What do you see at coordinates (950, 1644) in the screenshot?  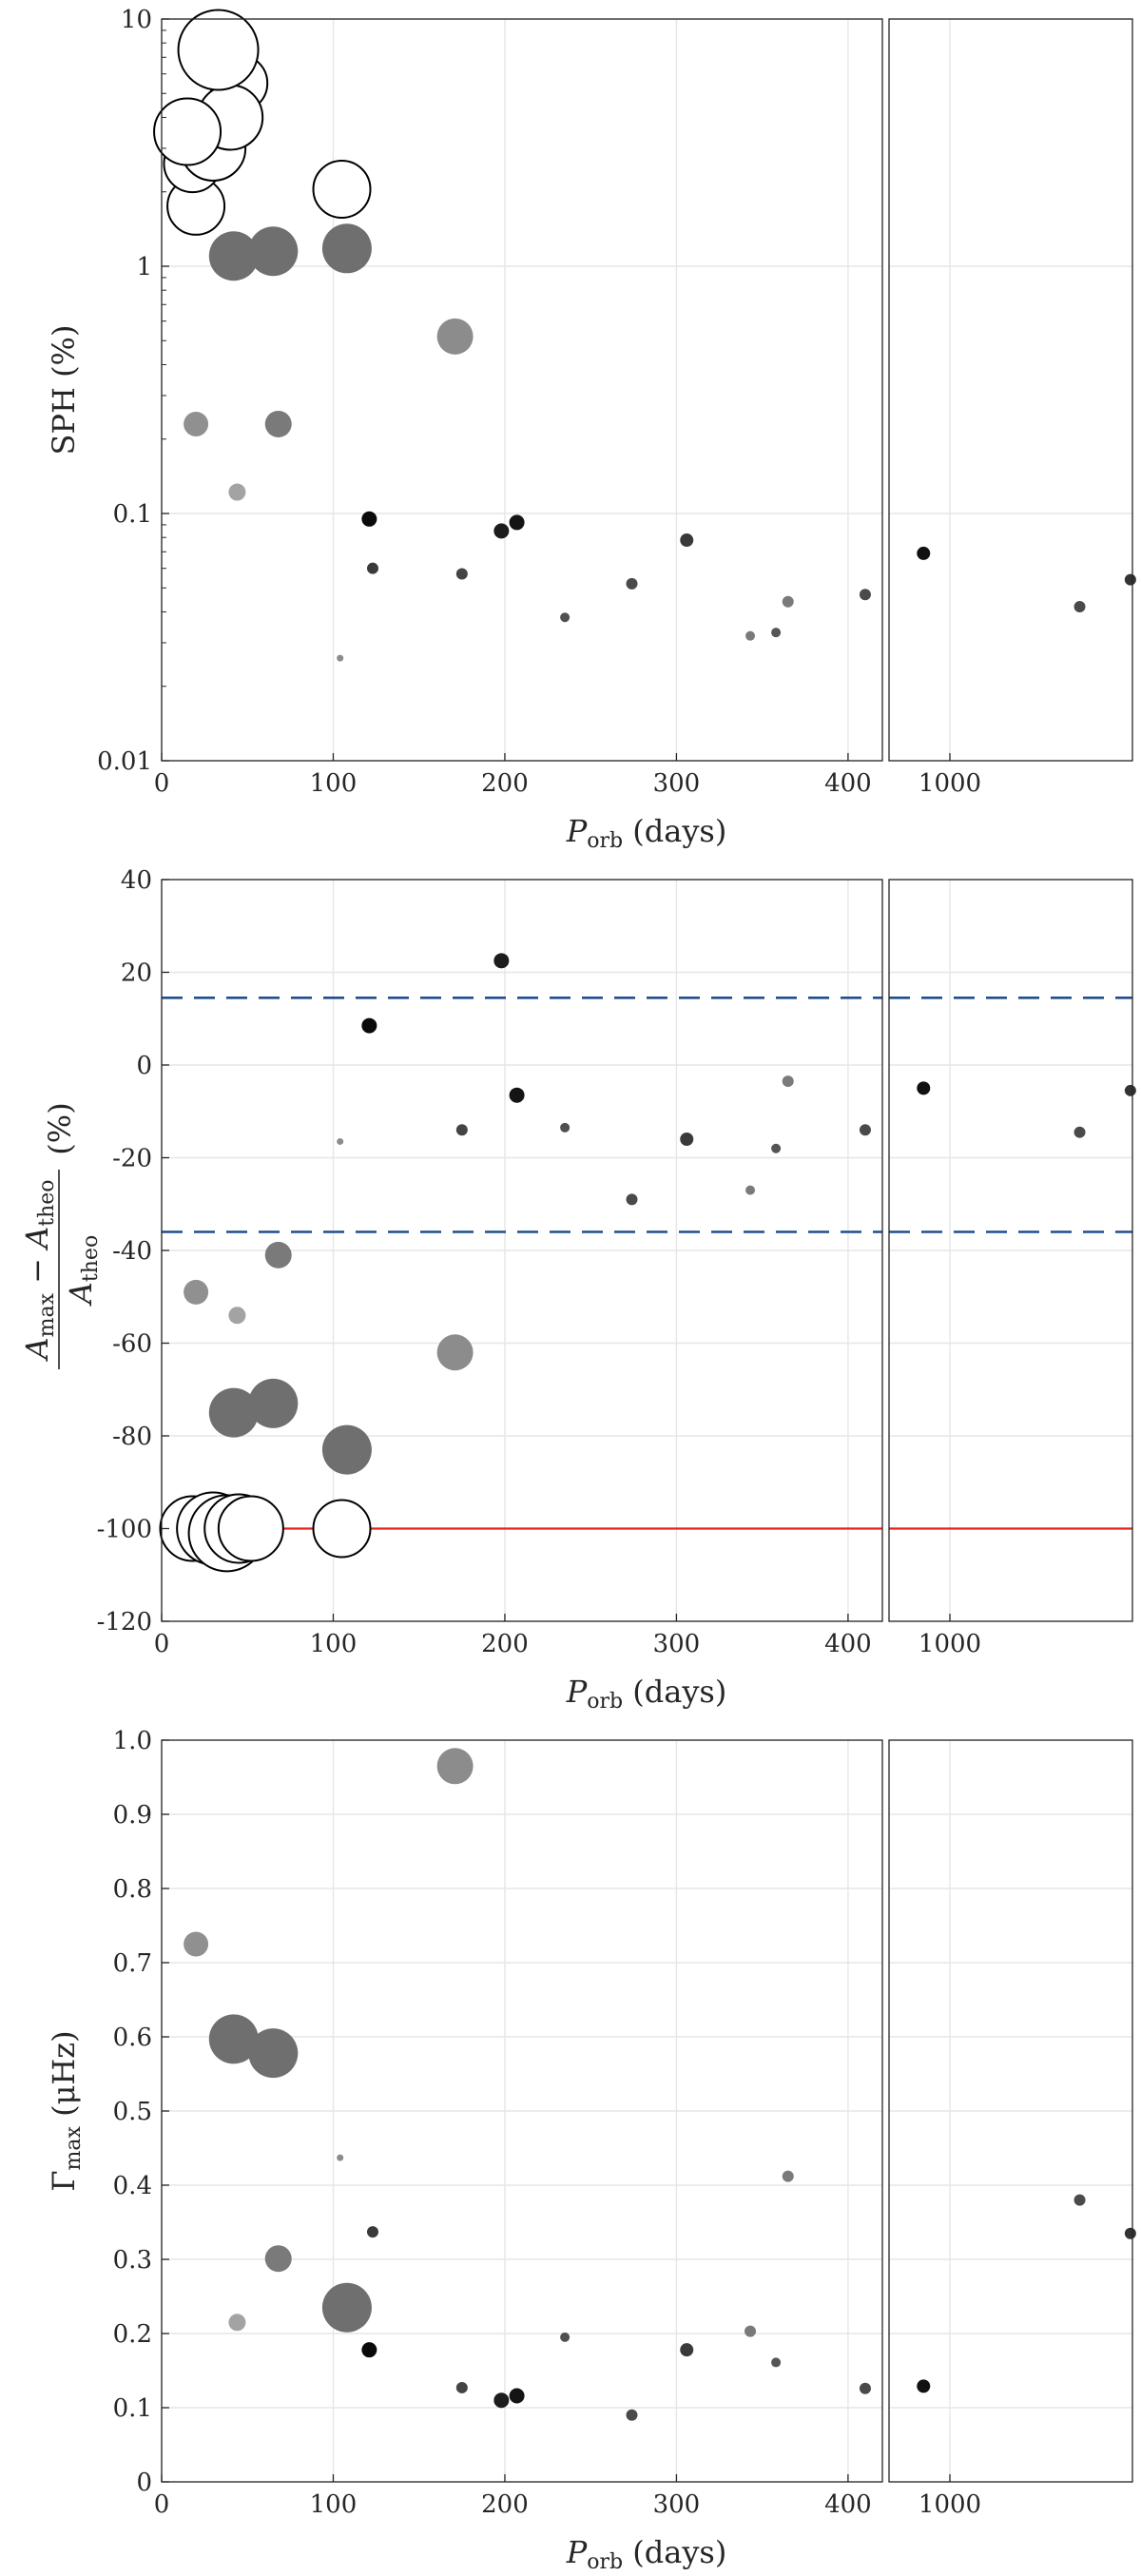 I see `amplitude-x-tick-label-right: 1000` at bounding box center [950, 1644].